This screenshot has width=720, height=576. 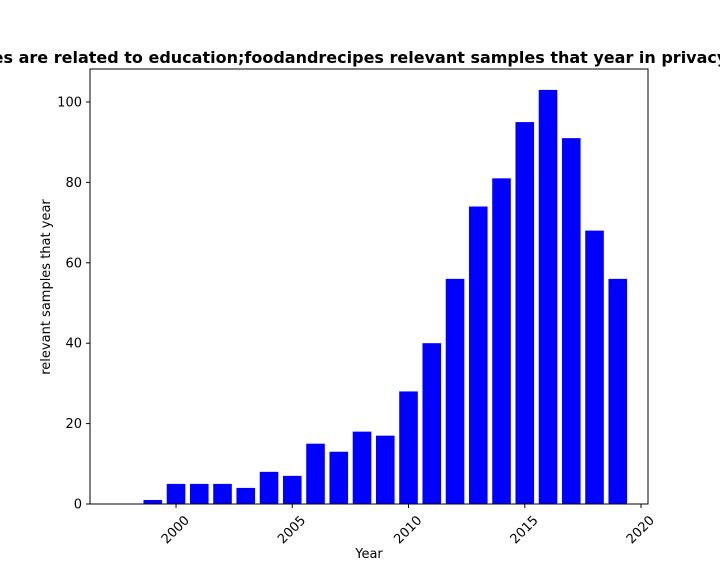 What do you see at coordinates (618, 391) in the screenshot?
I see `bar-2019` at bounding box center [618, 391].